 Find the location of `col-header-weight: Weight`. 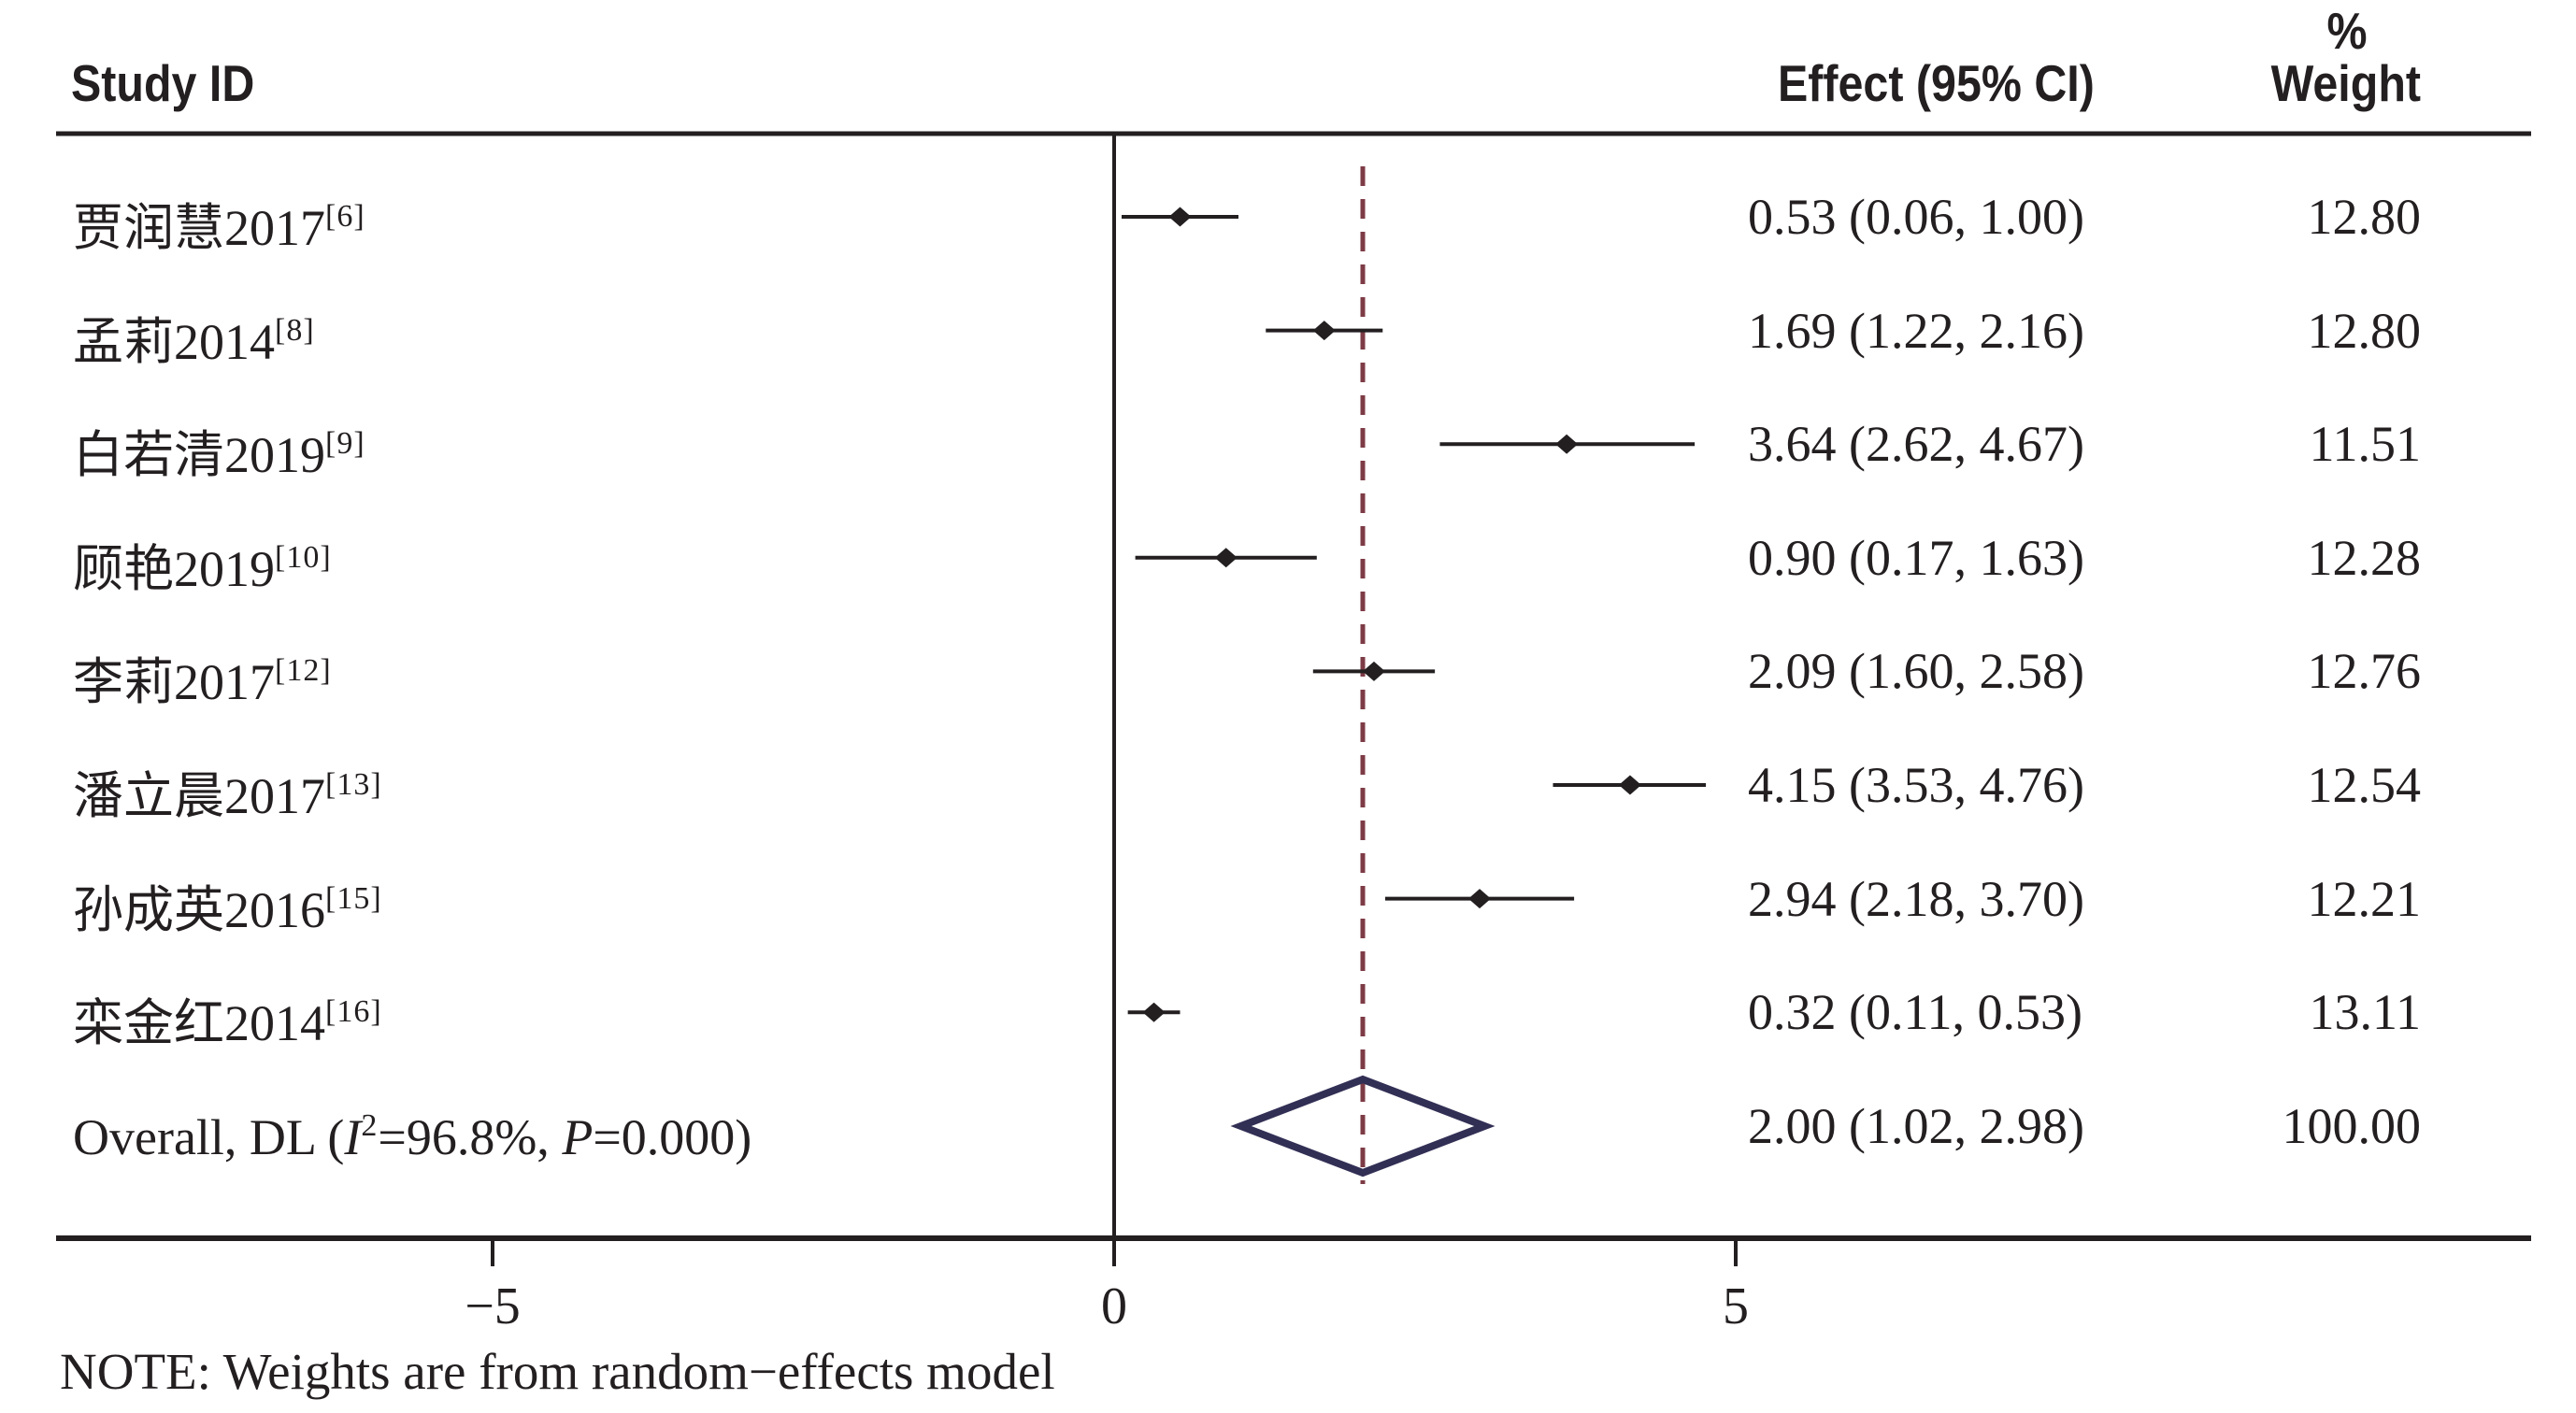

col-header-weight: Weight is located at coordinates (2345, 83).